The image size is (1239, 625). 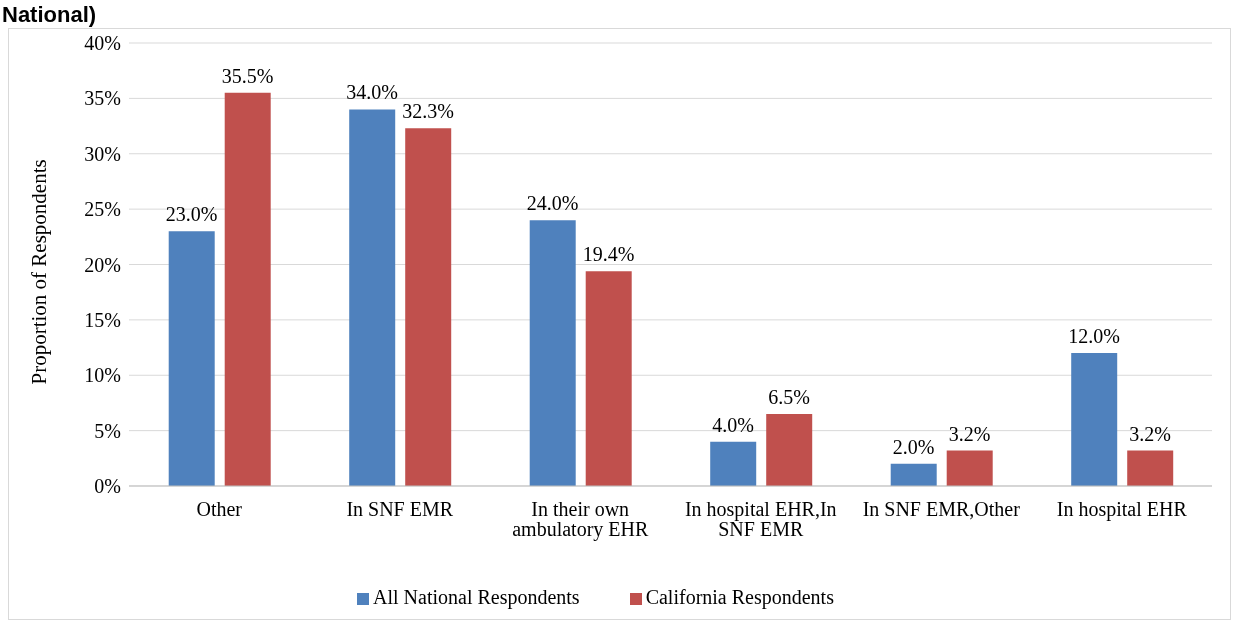 I want to click on x-tick-label: In hospital EHR, so click(x=1122, y=510).